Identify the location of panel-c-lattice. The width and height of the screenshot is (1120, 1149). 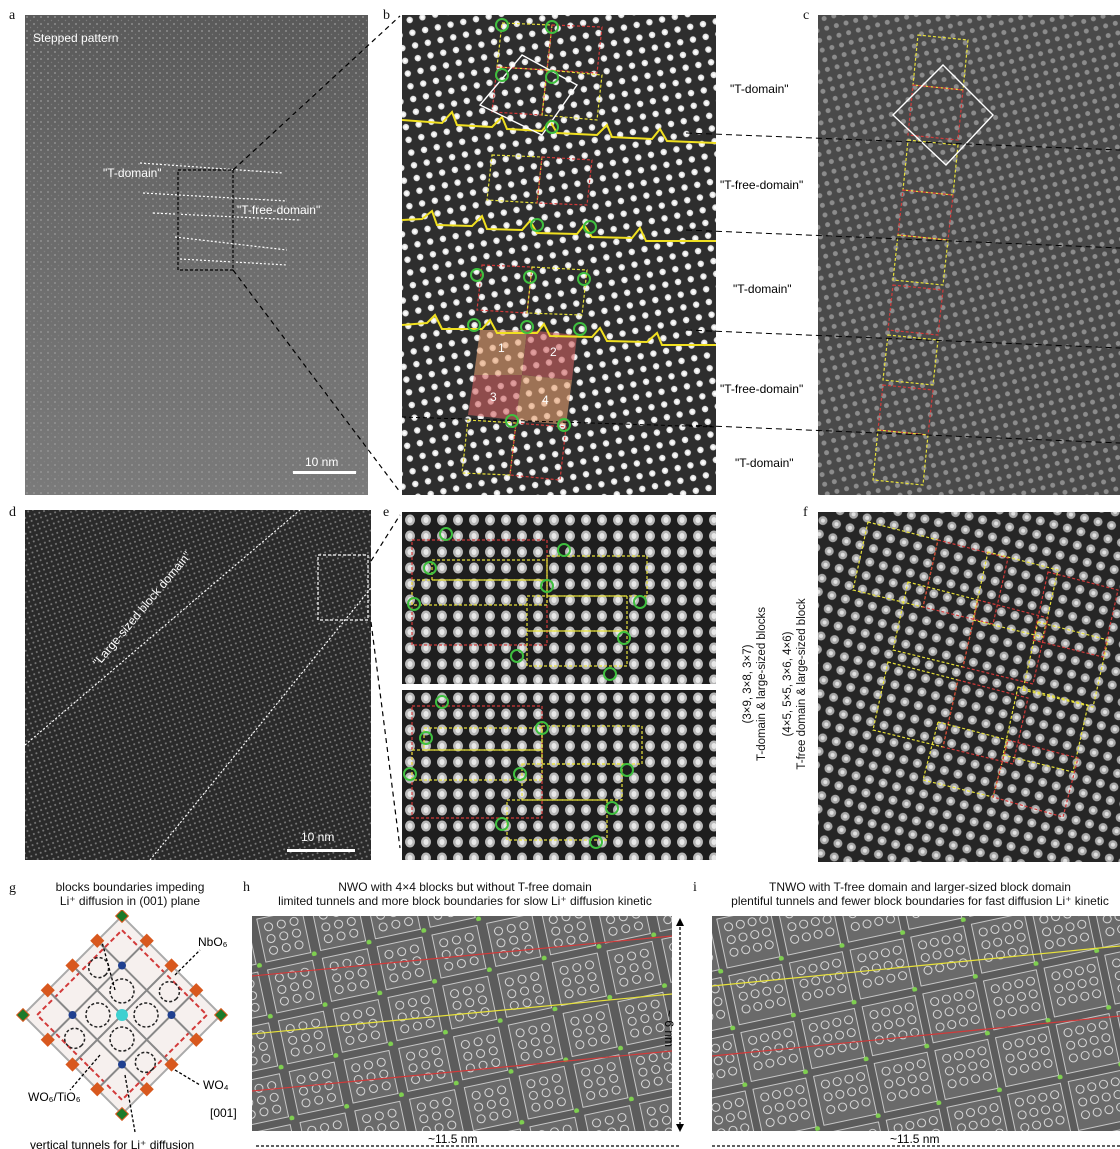
(969, 255).